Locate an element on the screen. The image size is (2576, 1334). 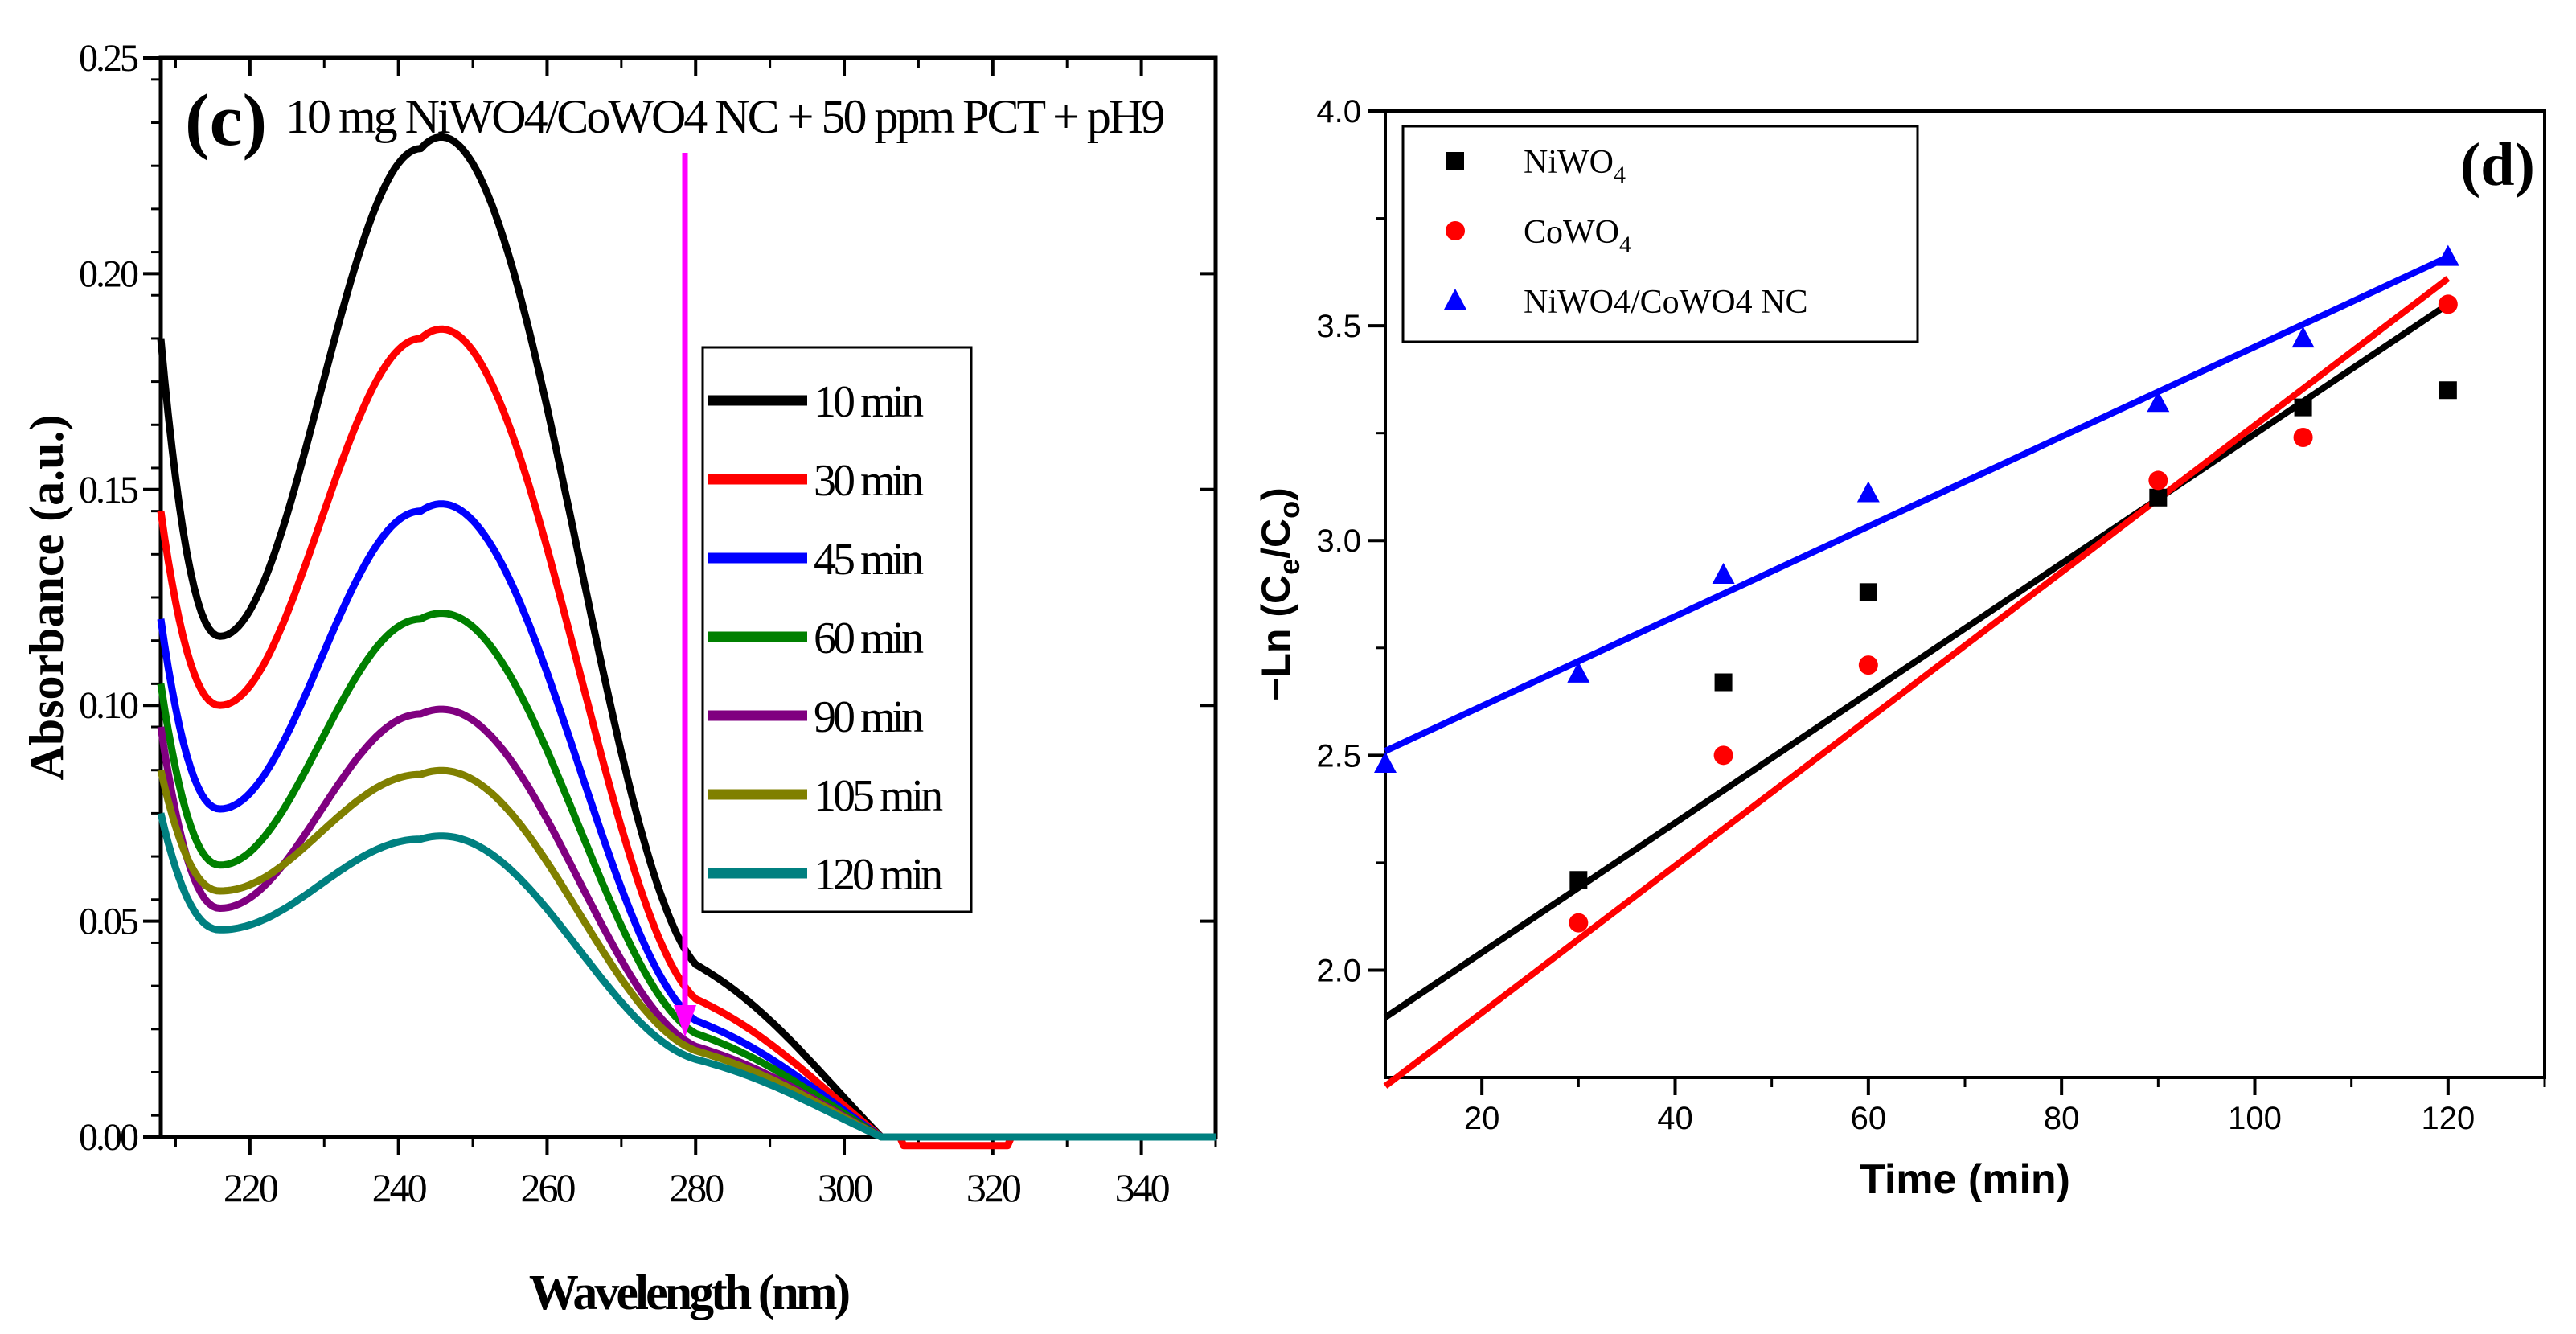
c-ytick-label: 0.15 is located at coordinates (108, 490).